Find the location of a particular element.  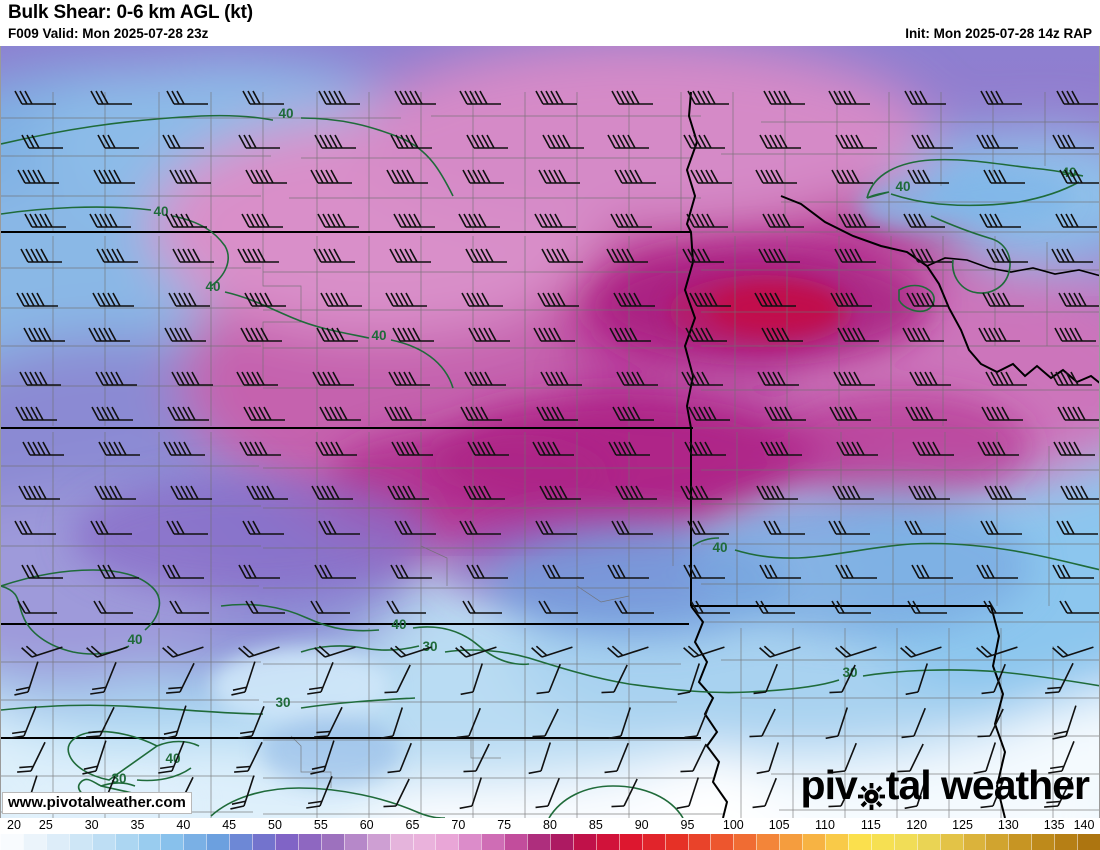

shear-maximum-core is located at coordinates (761, 311).